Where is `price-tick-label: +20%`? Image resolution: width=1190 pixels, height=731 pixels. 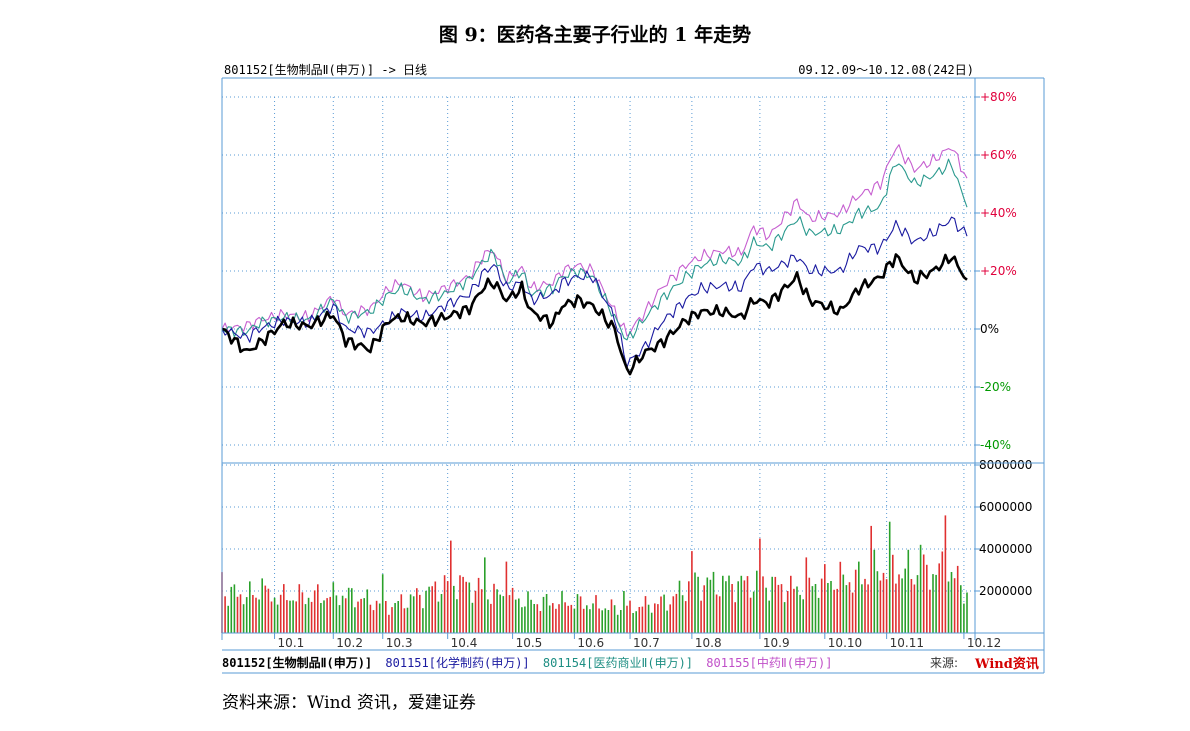
price-tick-label: +20% is located at coordinates (998, 271).